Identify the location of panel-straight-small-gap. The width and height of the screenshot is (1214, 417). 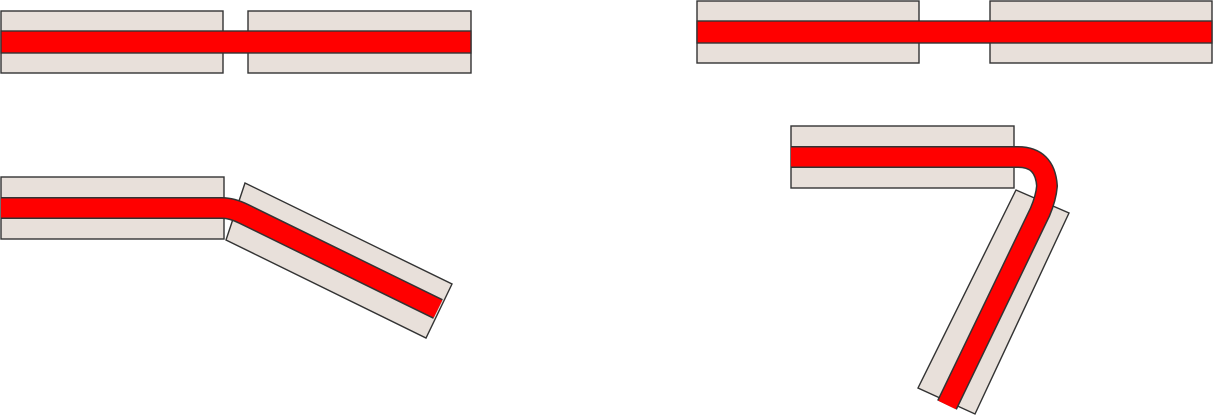
(236, 42).